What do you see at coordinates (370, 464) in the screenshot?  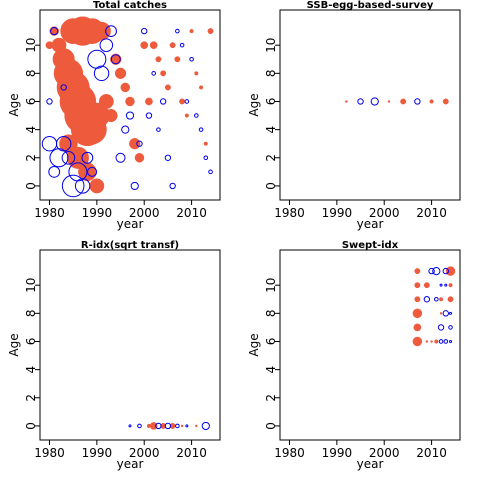 I see `x-axis-label: year` at bounding box center [370, 464].